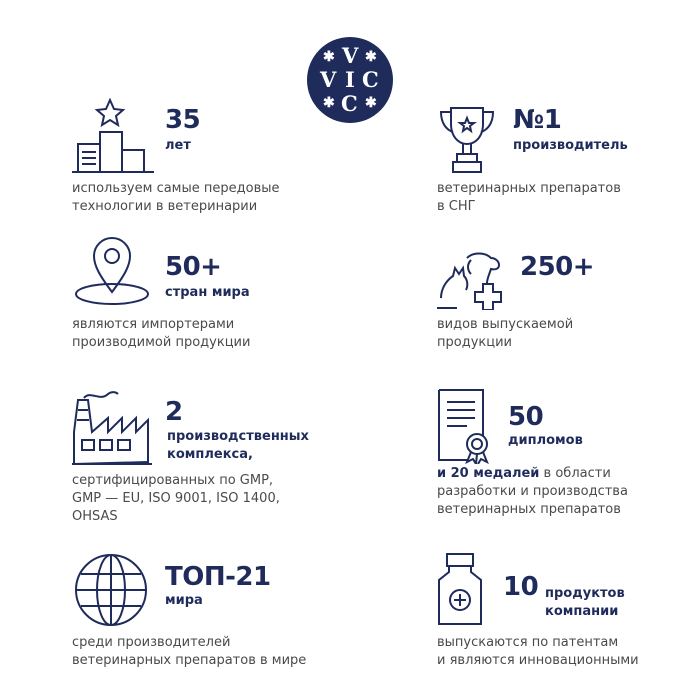 The height and width of the screenshot is (700, 700). I want to click on globe-icon, so click(111, 590).